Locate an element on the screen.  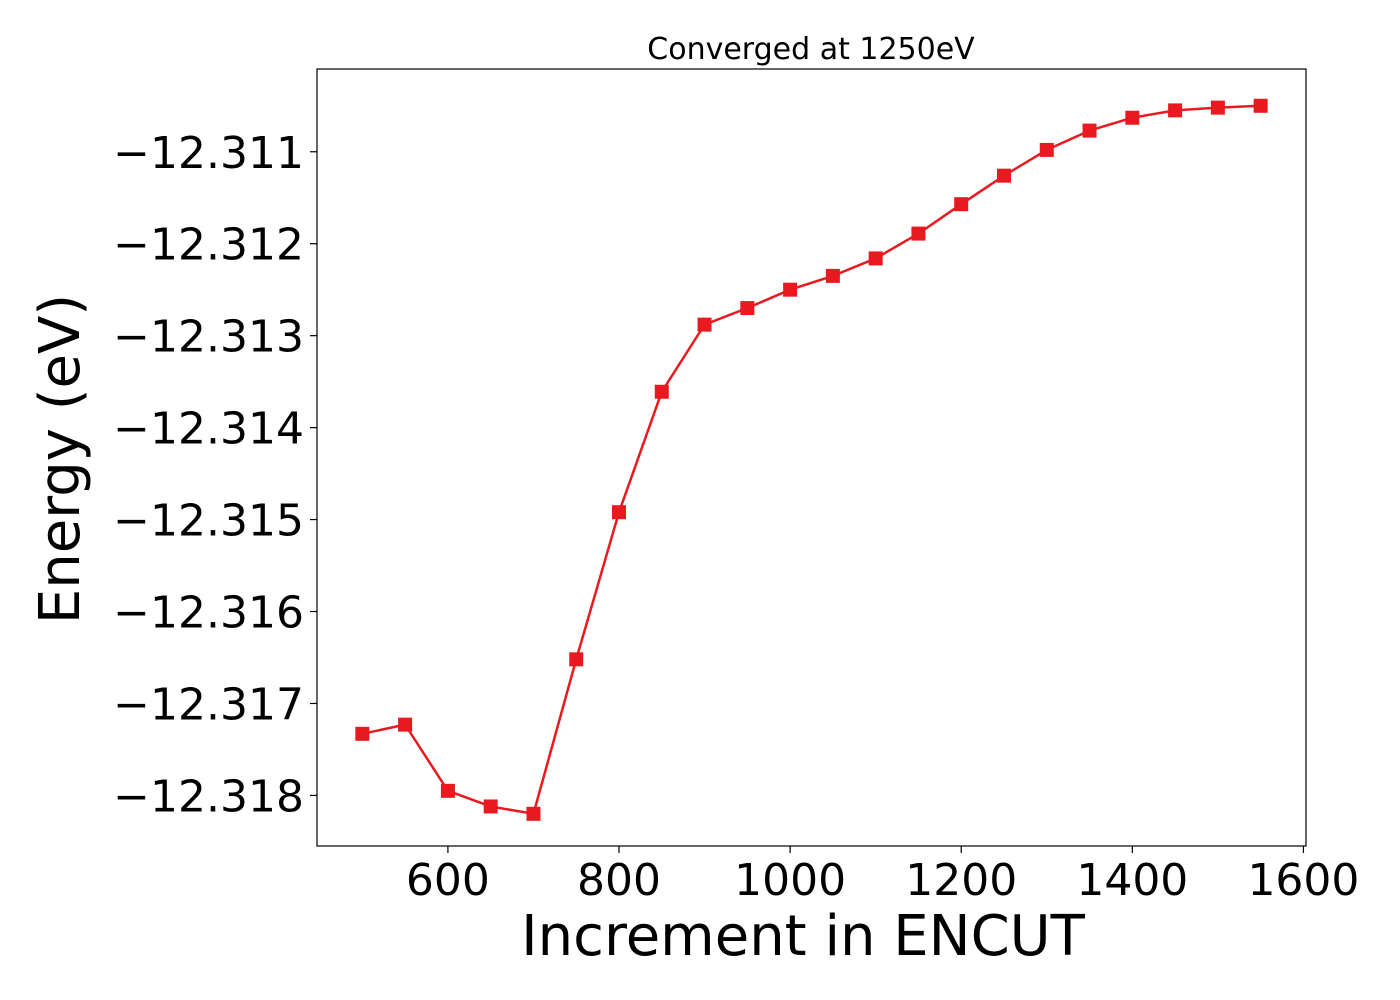
x-axis-label: Increment in ENCUT is located at coordinates (803, 936).